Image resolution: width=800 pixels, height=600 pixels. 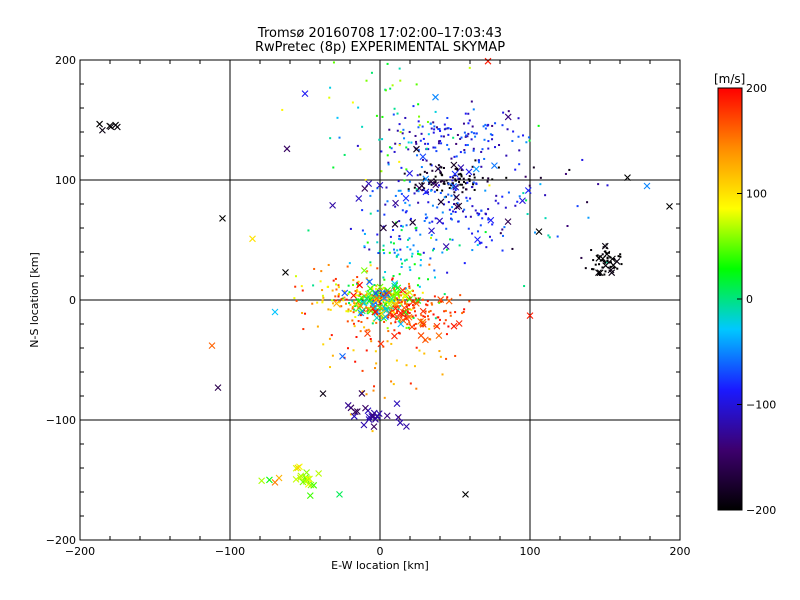 What do you see at coordinates (379, 33) in the screenshot?
I see `chart-title: Tromsø 20160708 17:02:00–17:03:43` at bounding box center [379, 33].